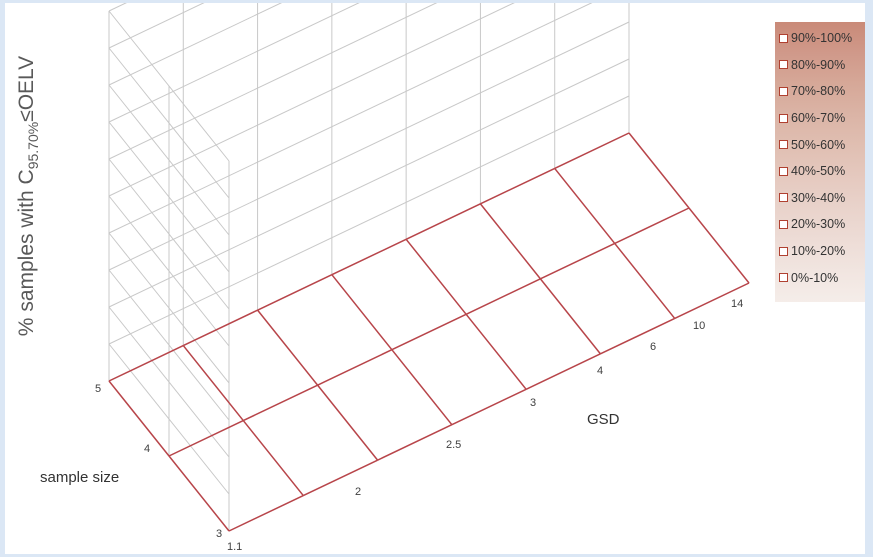  What do you see at coordinates (80, 477) in the screenshot?
I see `y-axis-title: sample size` at bounding box center [80, 477].